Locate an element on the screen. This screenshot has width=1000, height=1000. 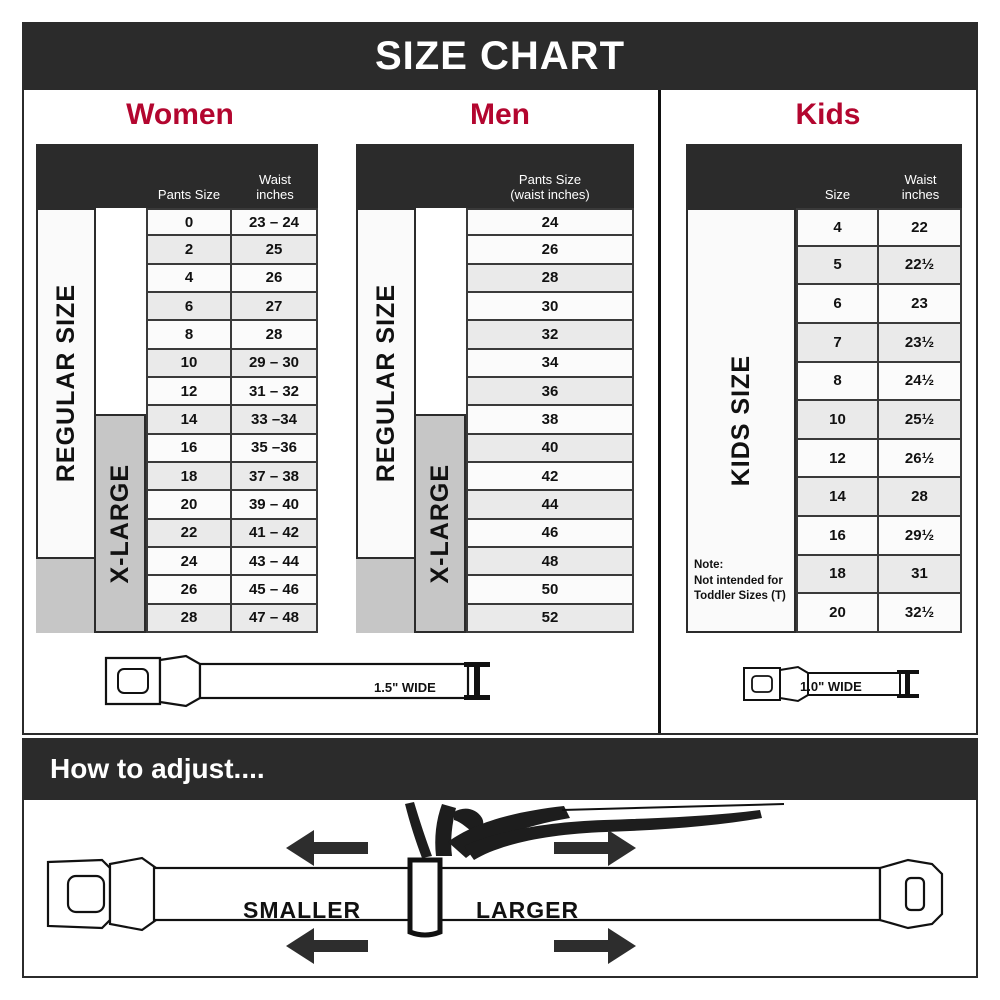
belt-adjust-illustration is located at coordinates (495, 883).